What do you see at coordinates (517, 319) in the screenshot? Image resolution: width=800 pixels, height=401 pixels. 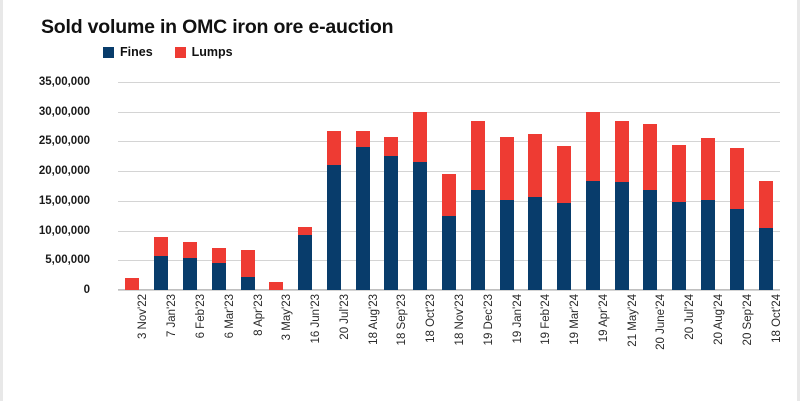 I see `x-axis-tick-label: 19 Jan'24` at bounding box center [517, 319].